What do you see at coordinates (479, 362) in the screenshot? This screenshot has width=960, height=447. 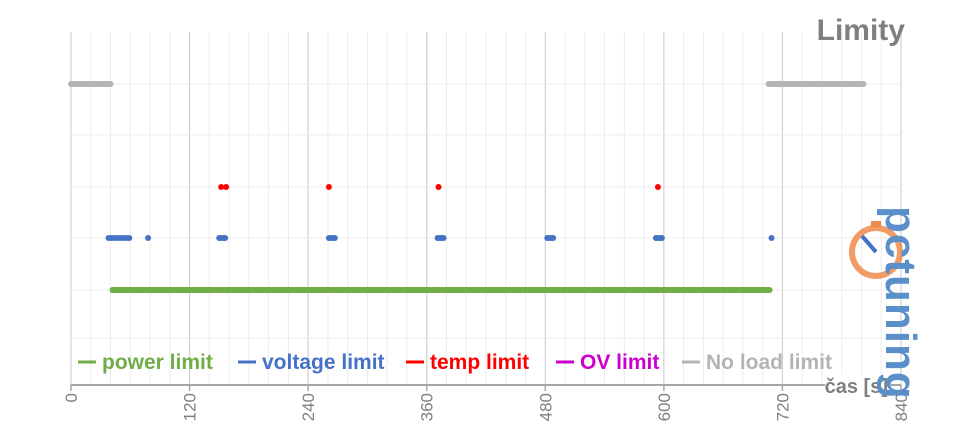 I see `legend-label: temp limit` at bounding box center [479, 362].